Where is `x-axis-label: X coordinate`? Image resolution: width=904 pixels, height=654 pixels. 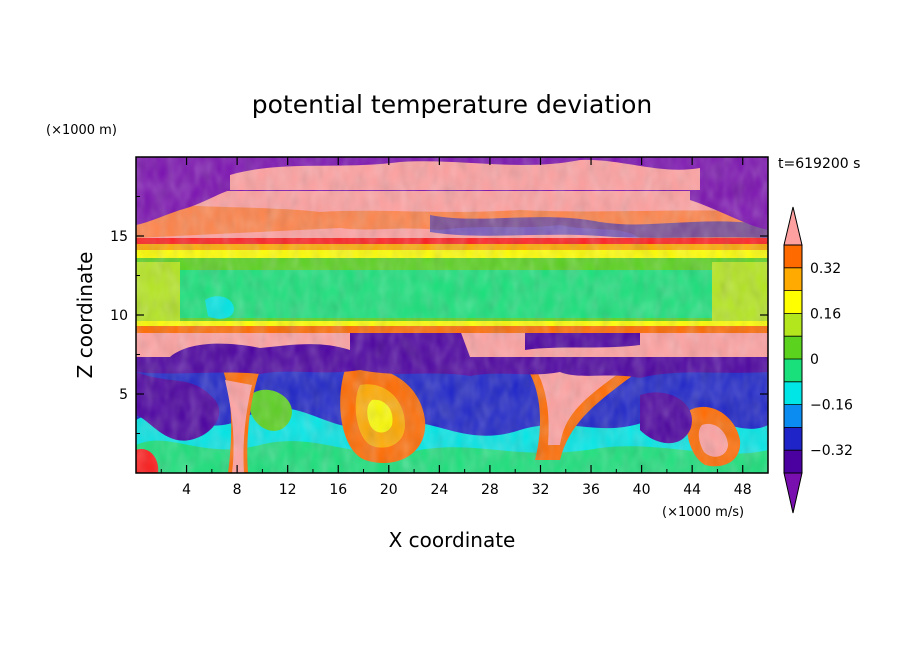 x-axis-label: X coordinate is located at coordinates (452, 540).